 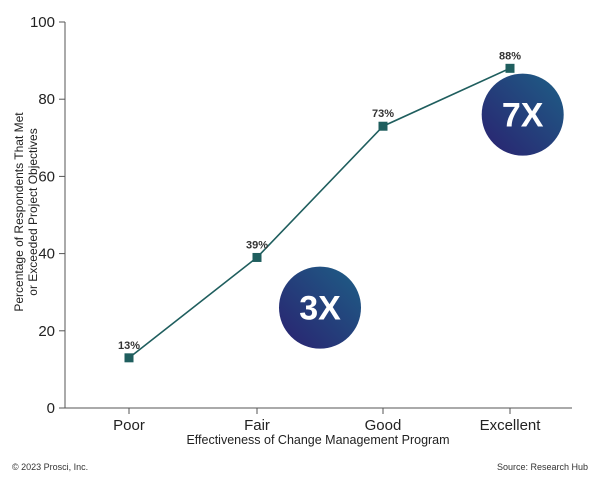 What do you see at coordinates (51, 408) in the screenshot?
I see `y-tick-label: 0` at bounding box center [51, 408].